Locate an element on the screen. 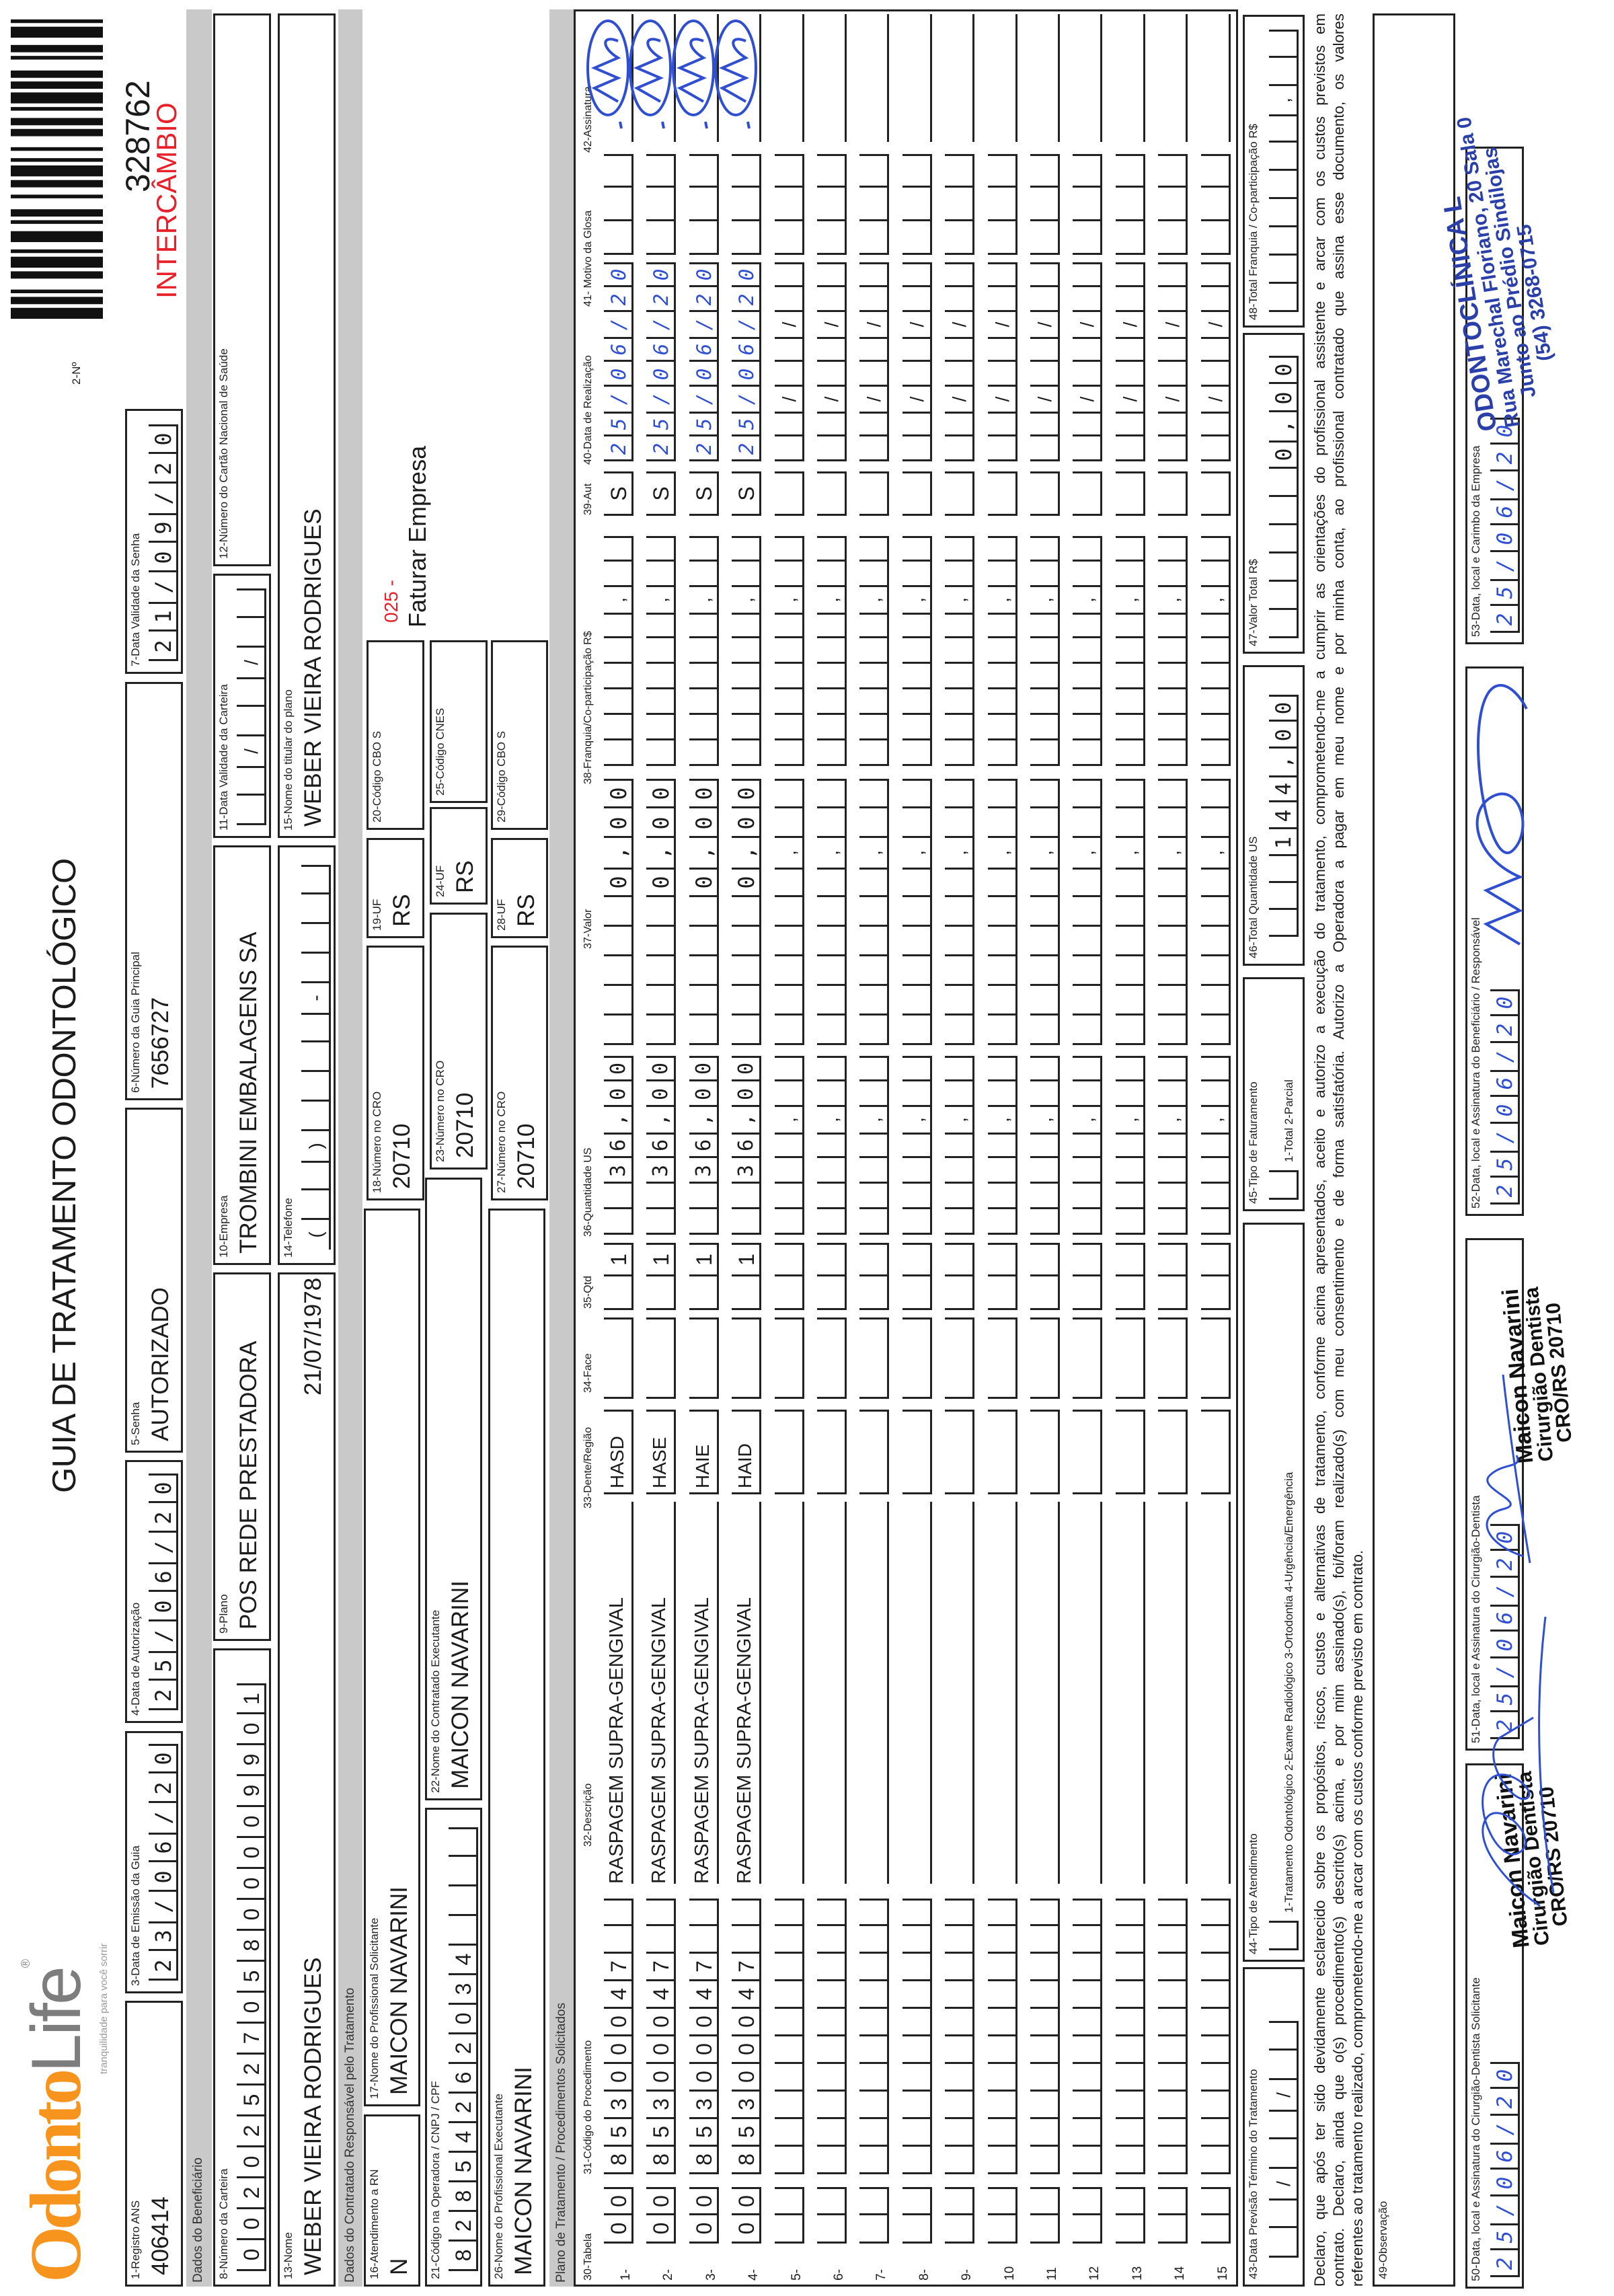  field-value-text: 0,00 is located at coordinates (1284, 404).